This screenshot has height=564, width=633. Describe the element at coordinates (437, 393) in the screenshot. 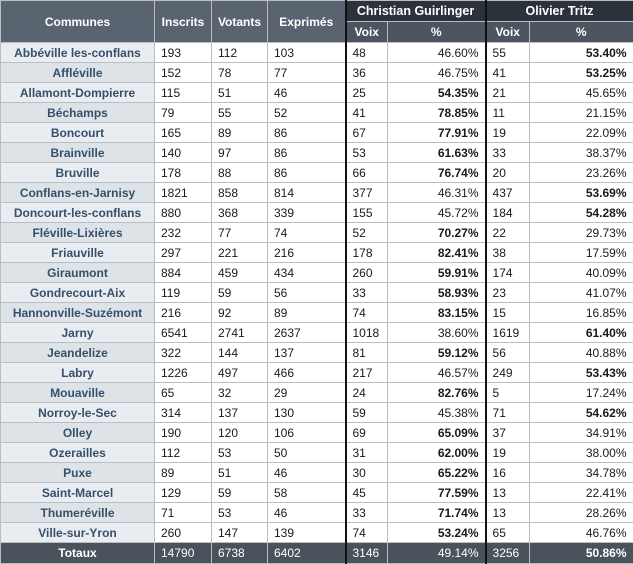

I see `guirlinger-pct-cell: 82.76%` at that location.